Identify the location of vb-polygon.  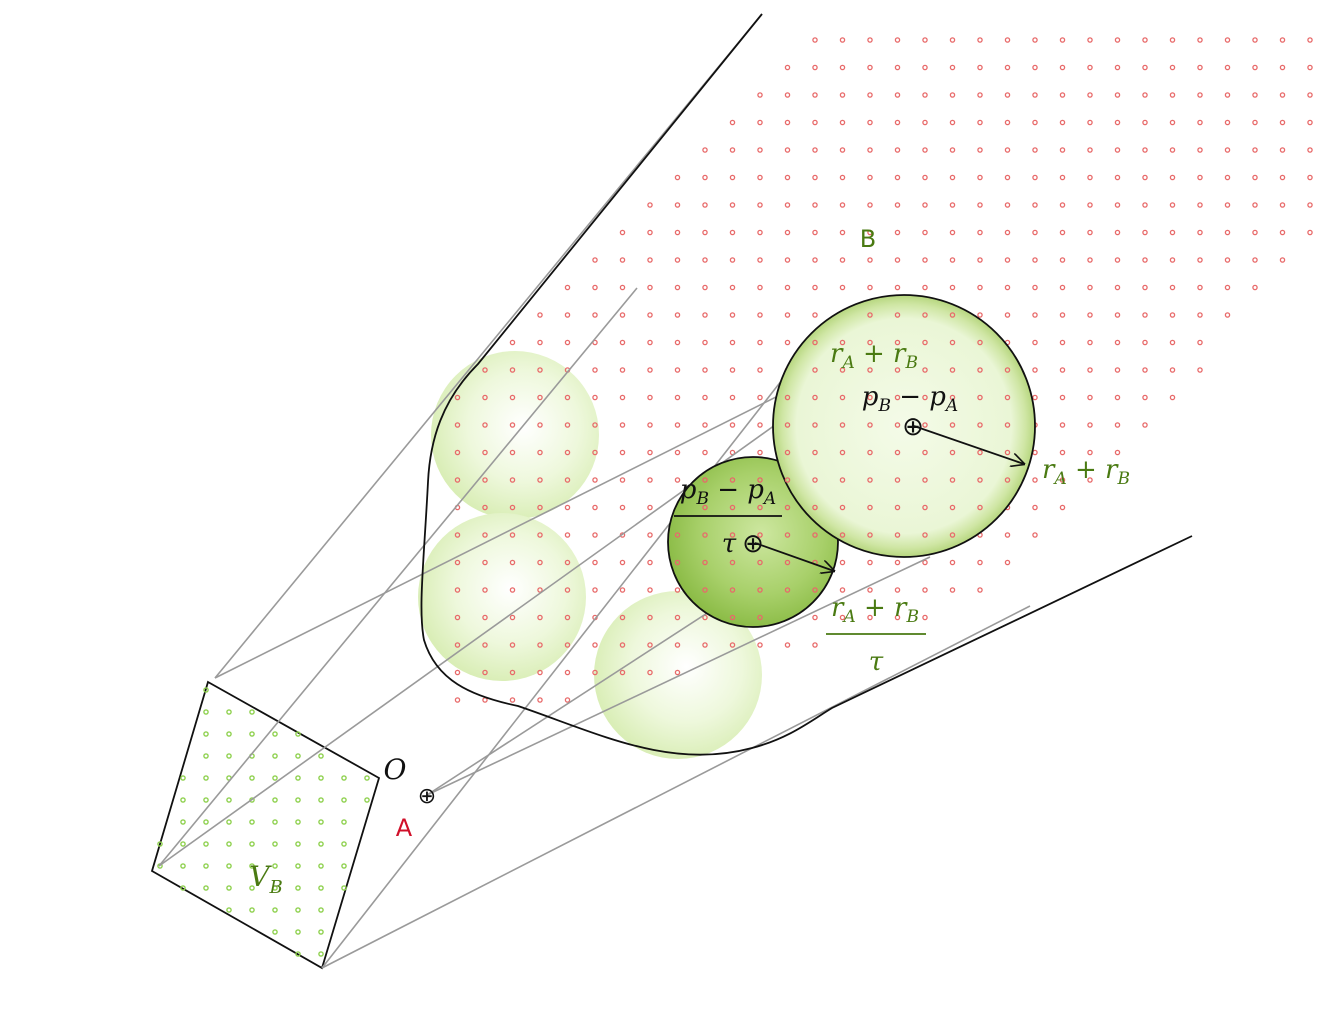
(265, 825).